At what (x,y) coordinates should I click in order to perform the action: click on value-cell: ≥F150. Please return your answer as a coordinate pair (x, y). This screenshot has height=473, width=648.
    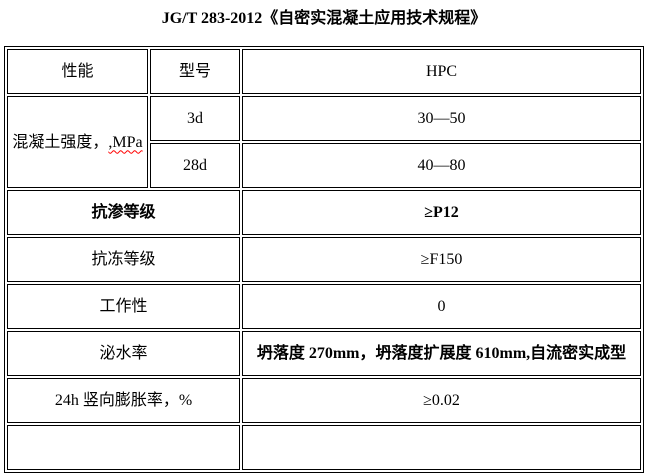
    Looking at the image, I should click on (441, 259).